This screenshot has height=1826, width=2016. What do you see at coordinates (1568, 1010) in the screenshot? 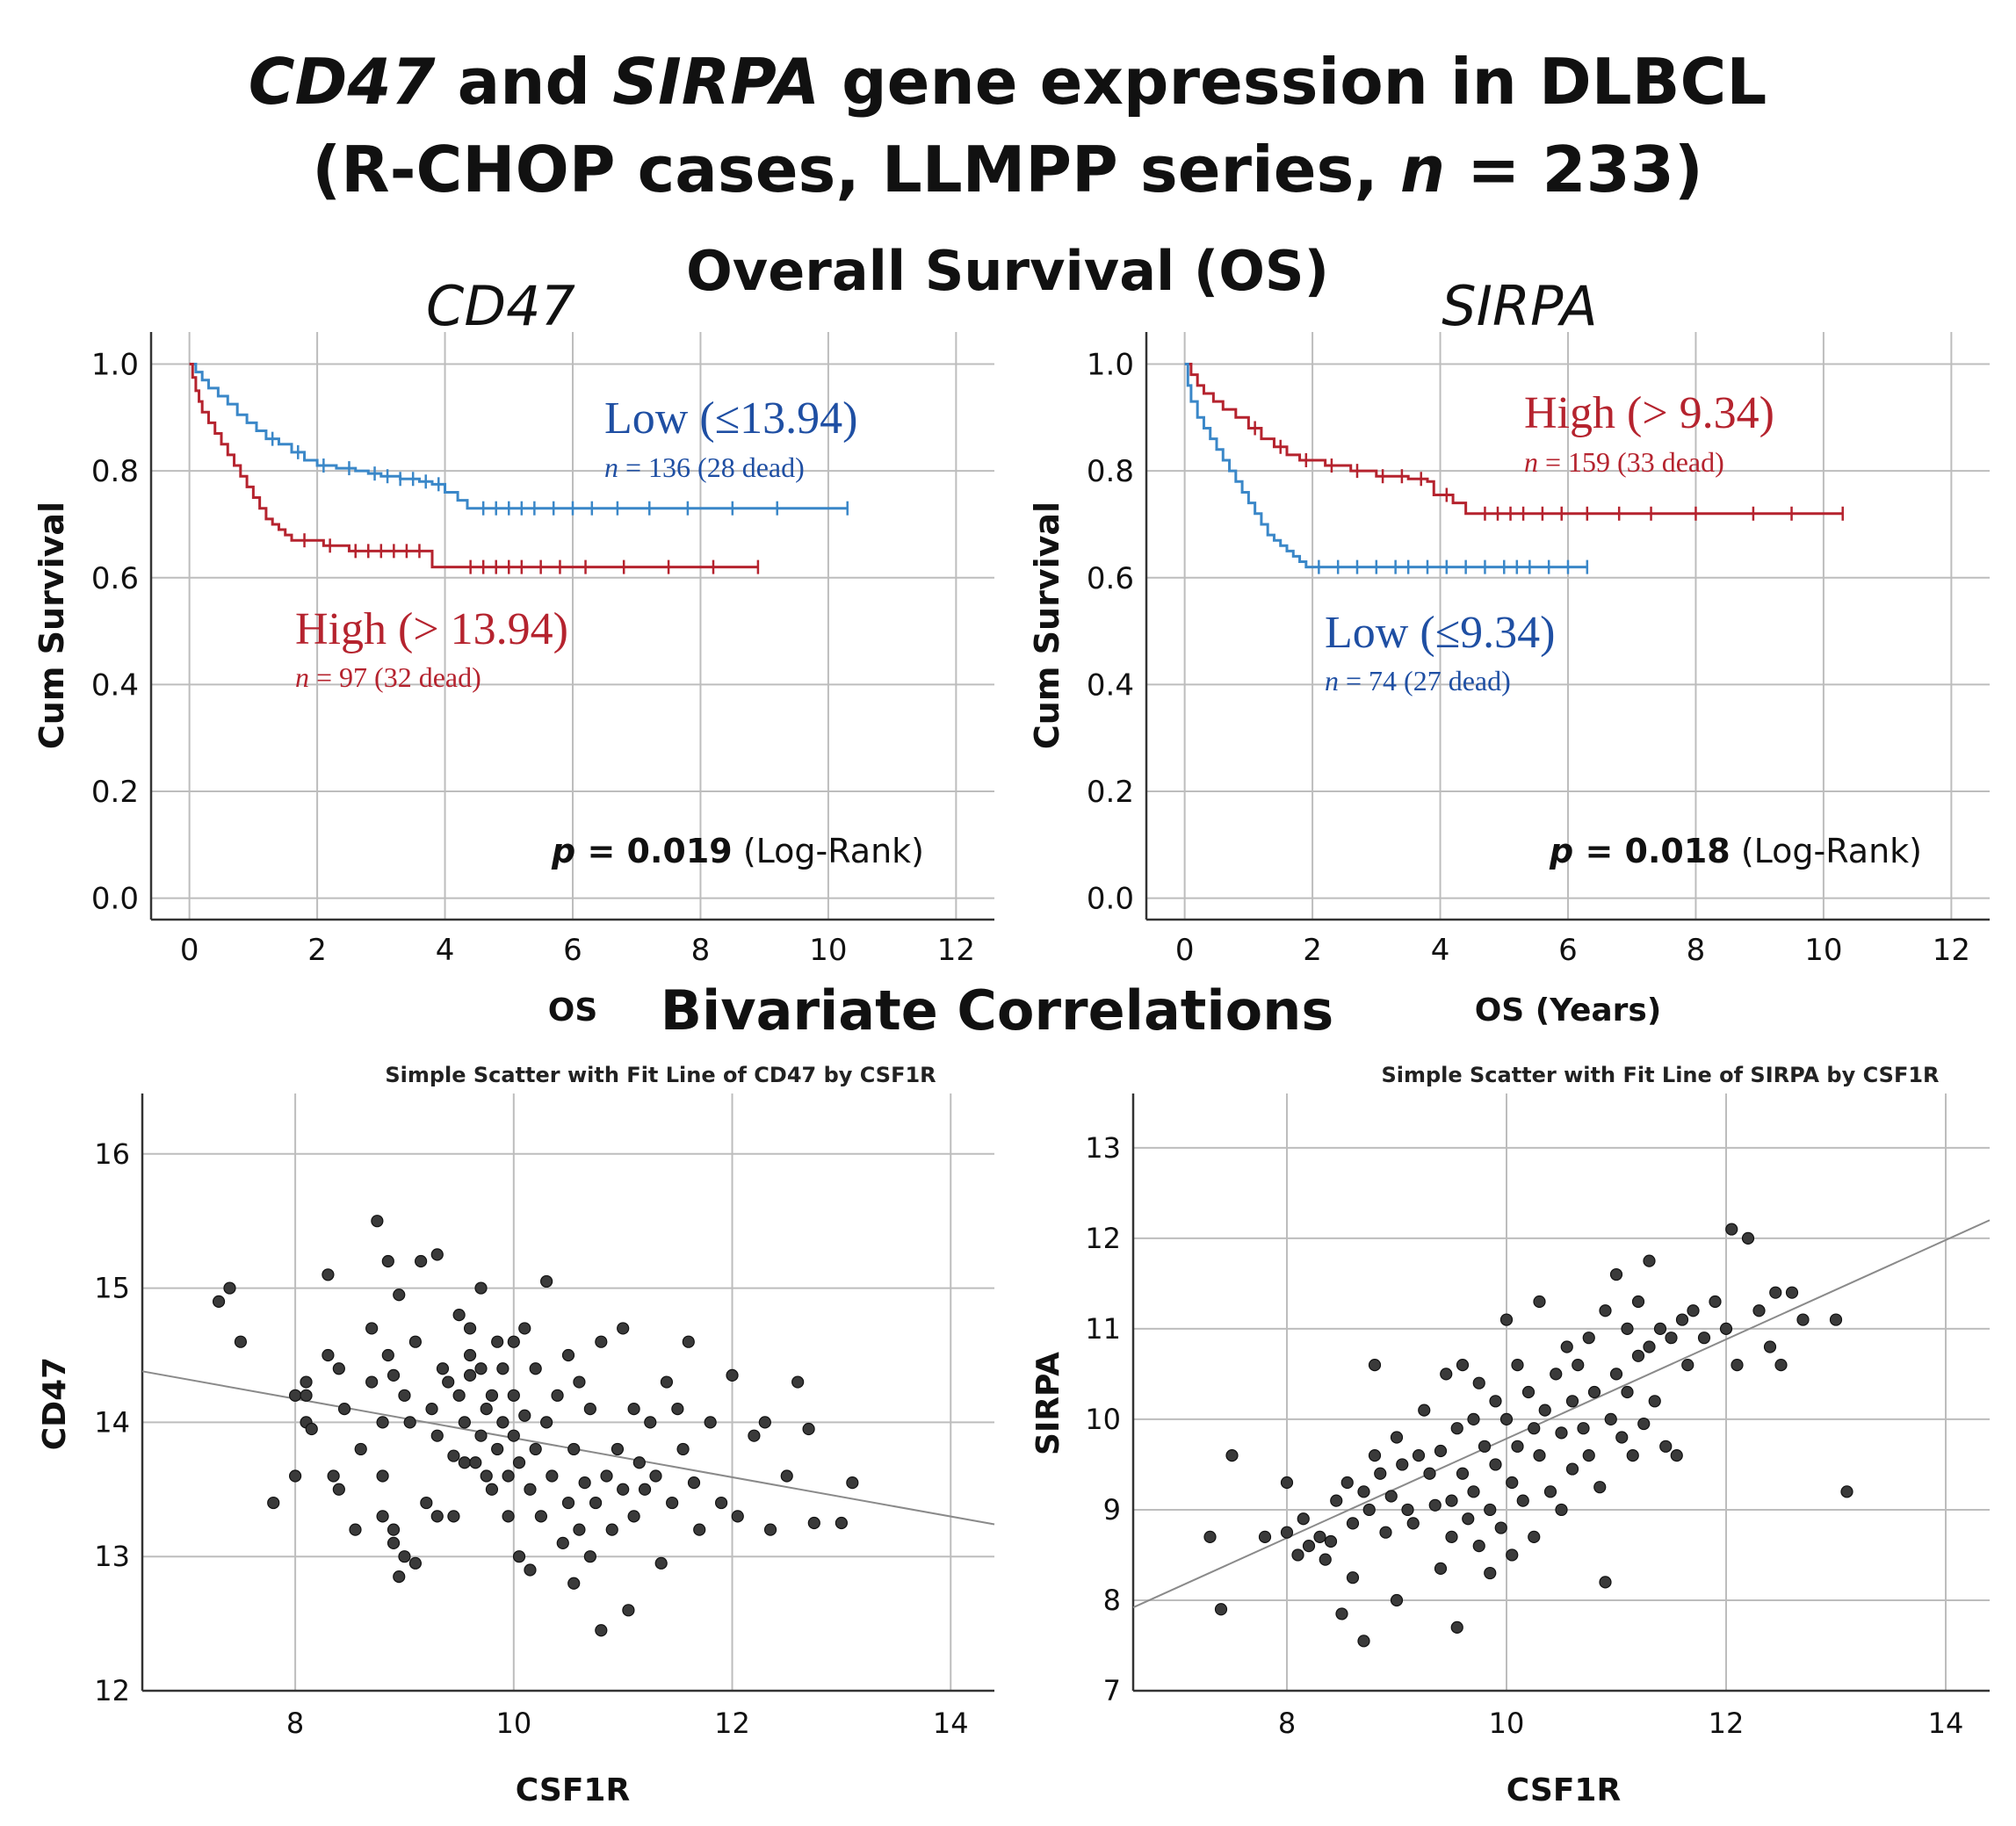
I see `km-sirpa-xlabel: OS (Years)` at bounding box center [1568, 1010].